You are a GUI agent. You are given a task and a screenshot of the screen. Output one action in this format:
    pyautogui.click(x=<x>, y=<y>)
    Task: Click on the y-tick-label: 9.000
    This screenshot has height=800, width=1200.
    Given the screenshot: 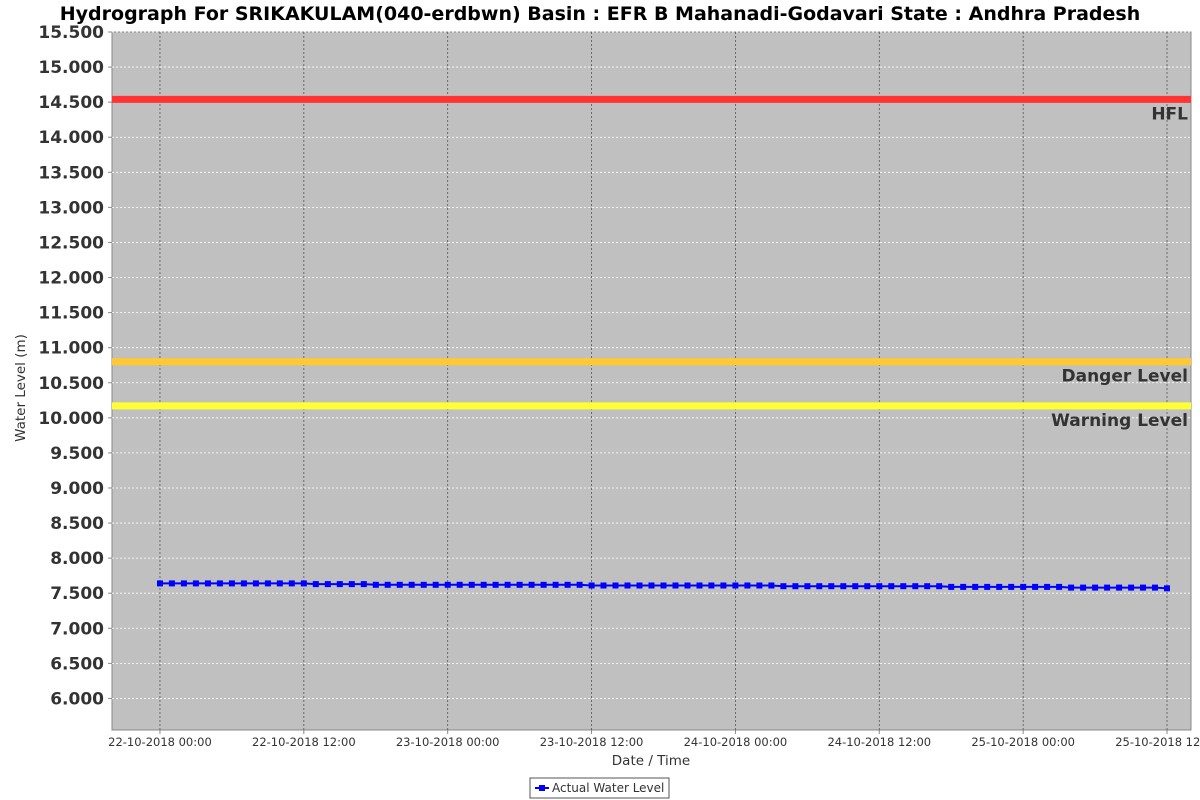 What is the action you would take?
    pyautogui.click(x=77, y=489)
    